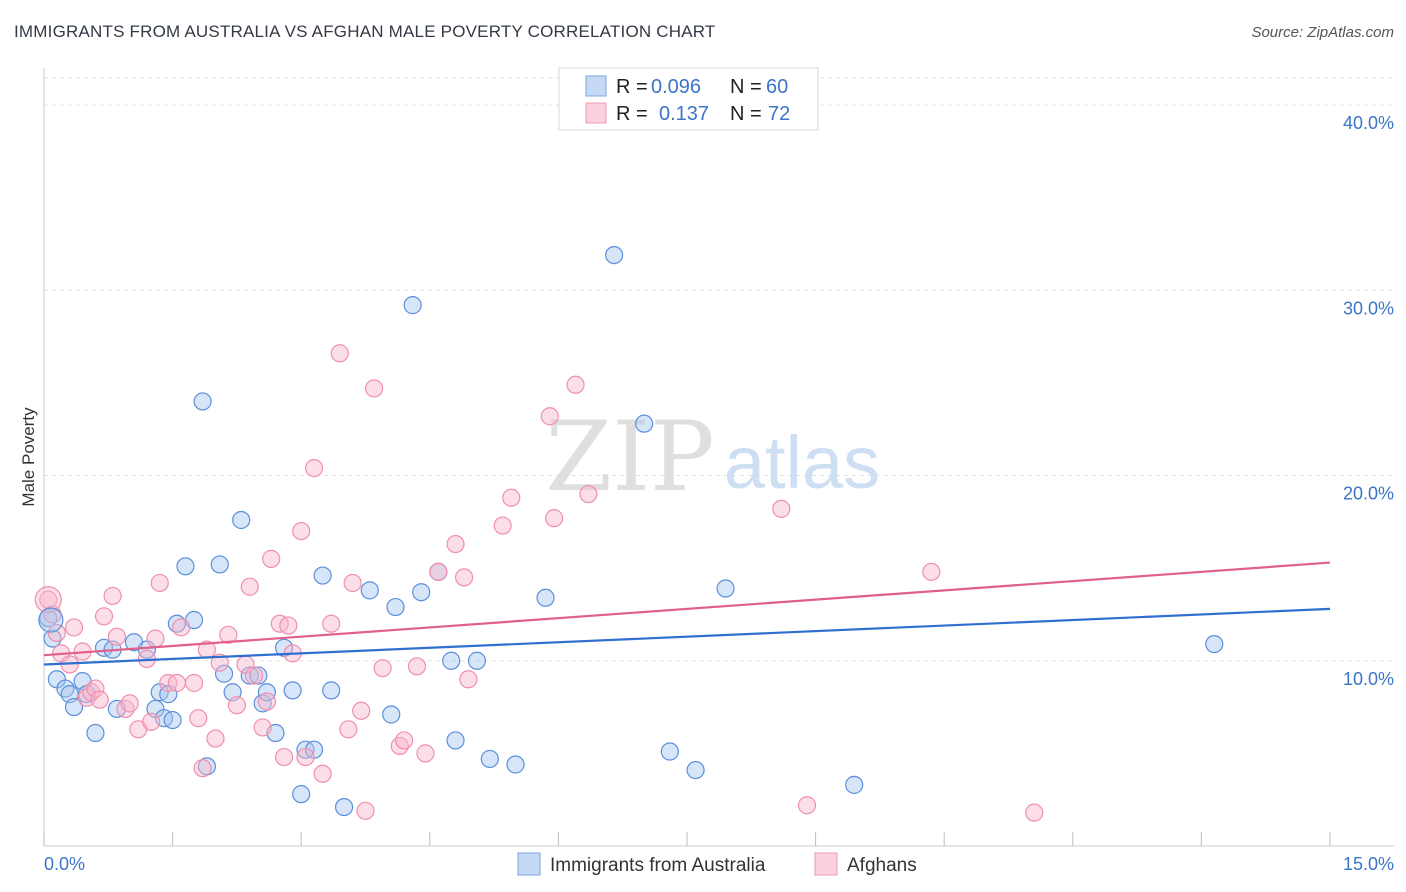 This screenshot has height=892, width=1406. What do you see at coordinates (676, 87) in the screenshot?
I see `legend-r-value-1: 0.096` at bounding box center [676, 87].